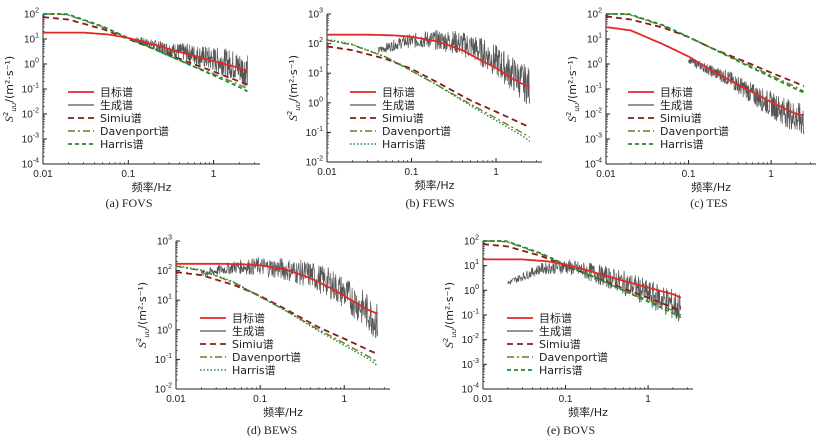 This screenshot has width=829, height=443. Describe the element at coordinates (709, 203) in the screenshot. I see `caption-tes: (c) TES` at that location.